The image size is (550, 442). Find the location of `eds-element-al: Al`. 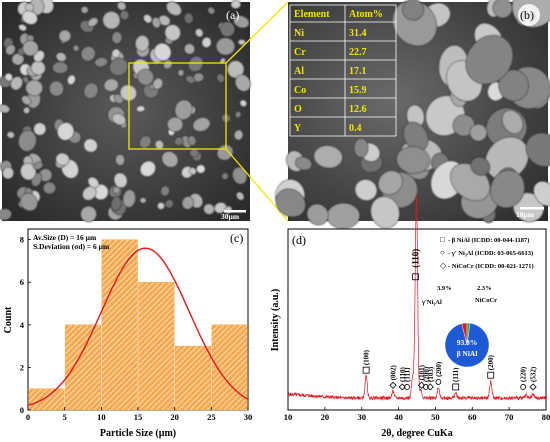

eds-element-al: Al is located at coordinates (299, 71).